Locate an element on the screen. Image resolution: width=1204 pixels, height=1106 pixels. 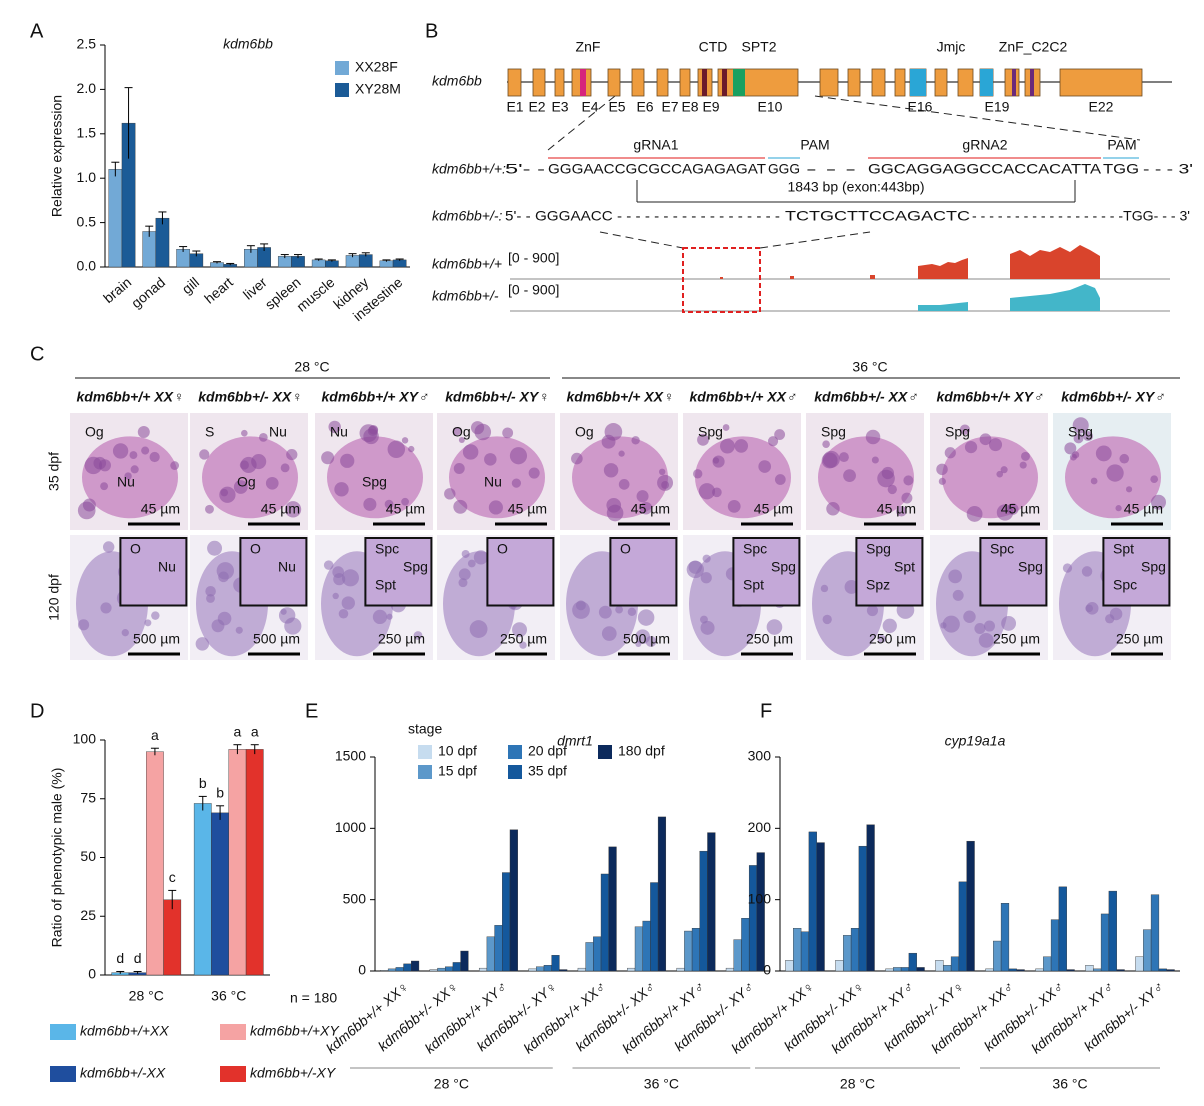
significance-letter: a is located at coordinates (155, 735).